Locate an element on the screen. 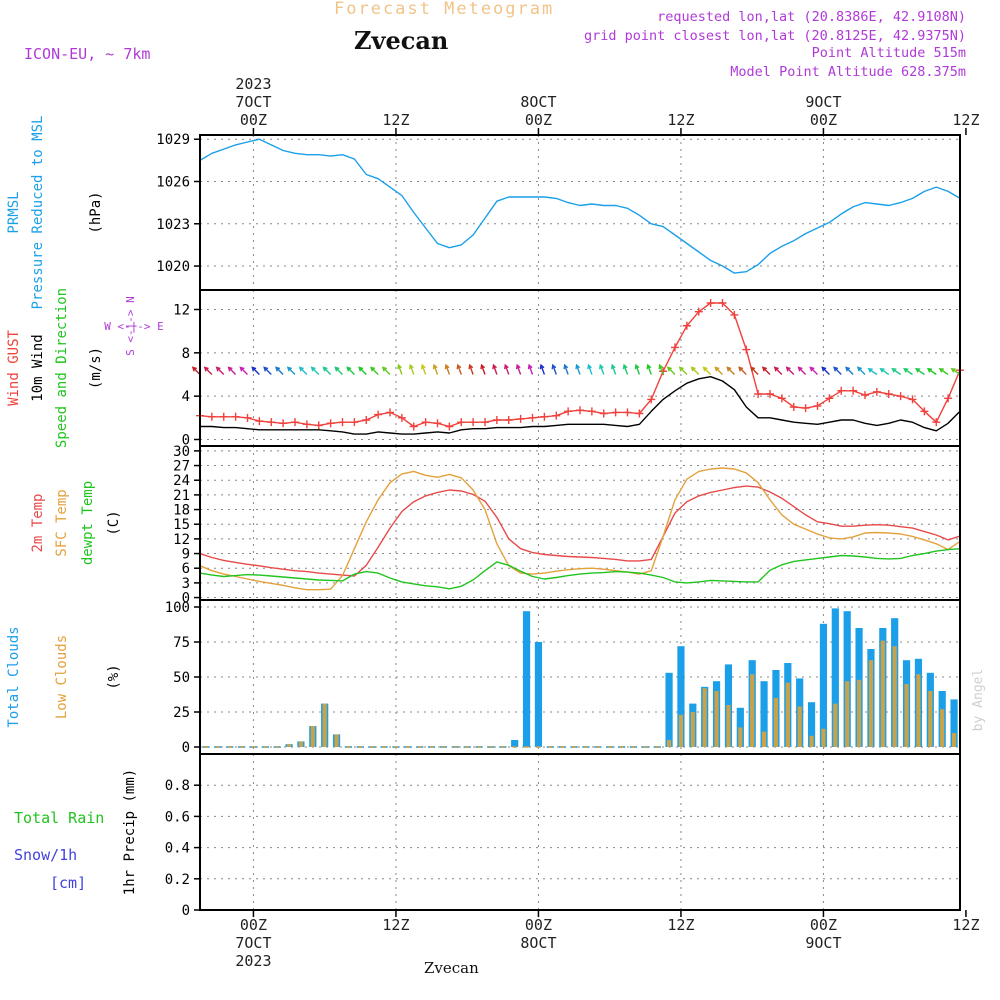 This screenshot has width=1000, height=1000. bottom-time-label: 2023 is located at coordinates (253, 961).